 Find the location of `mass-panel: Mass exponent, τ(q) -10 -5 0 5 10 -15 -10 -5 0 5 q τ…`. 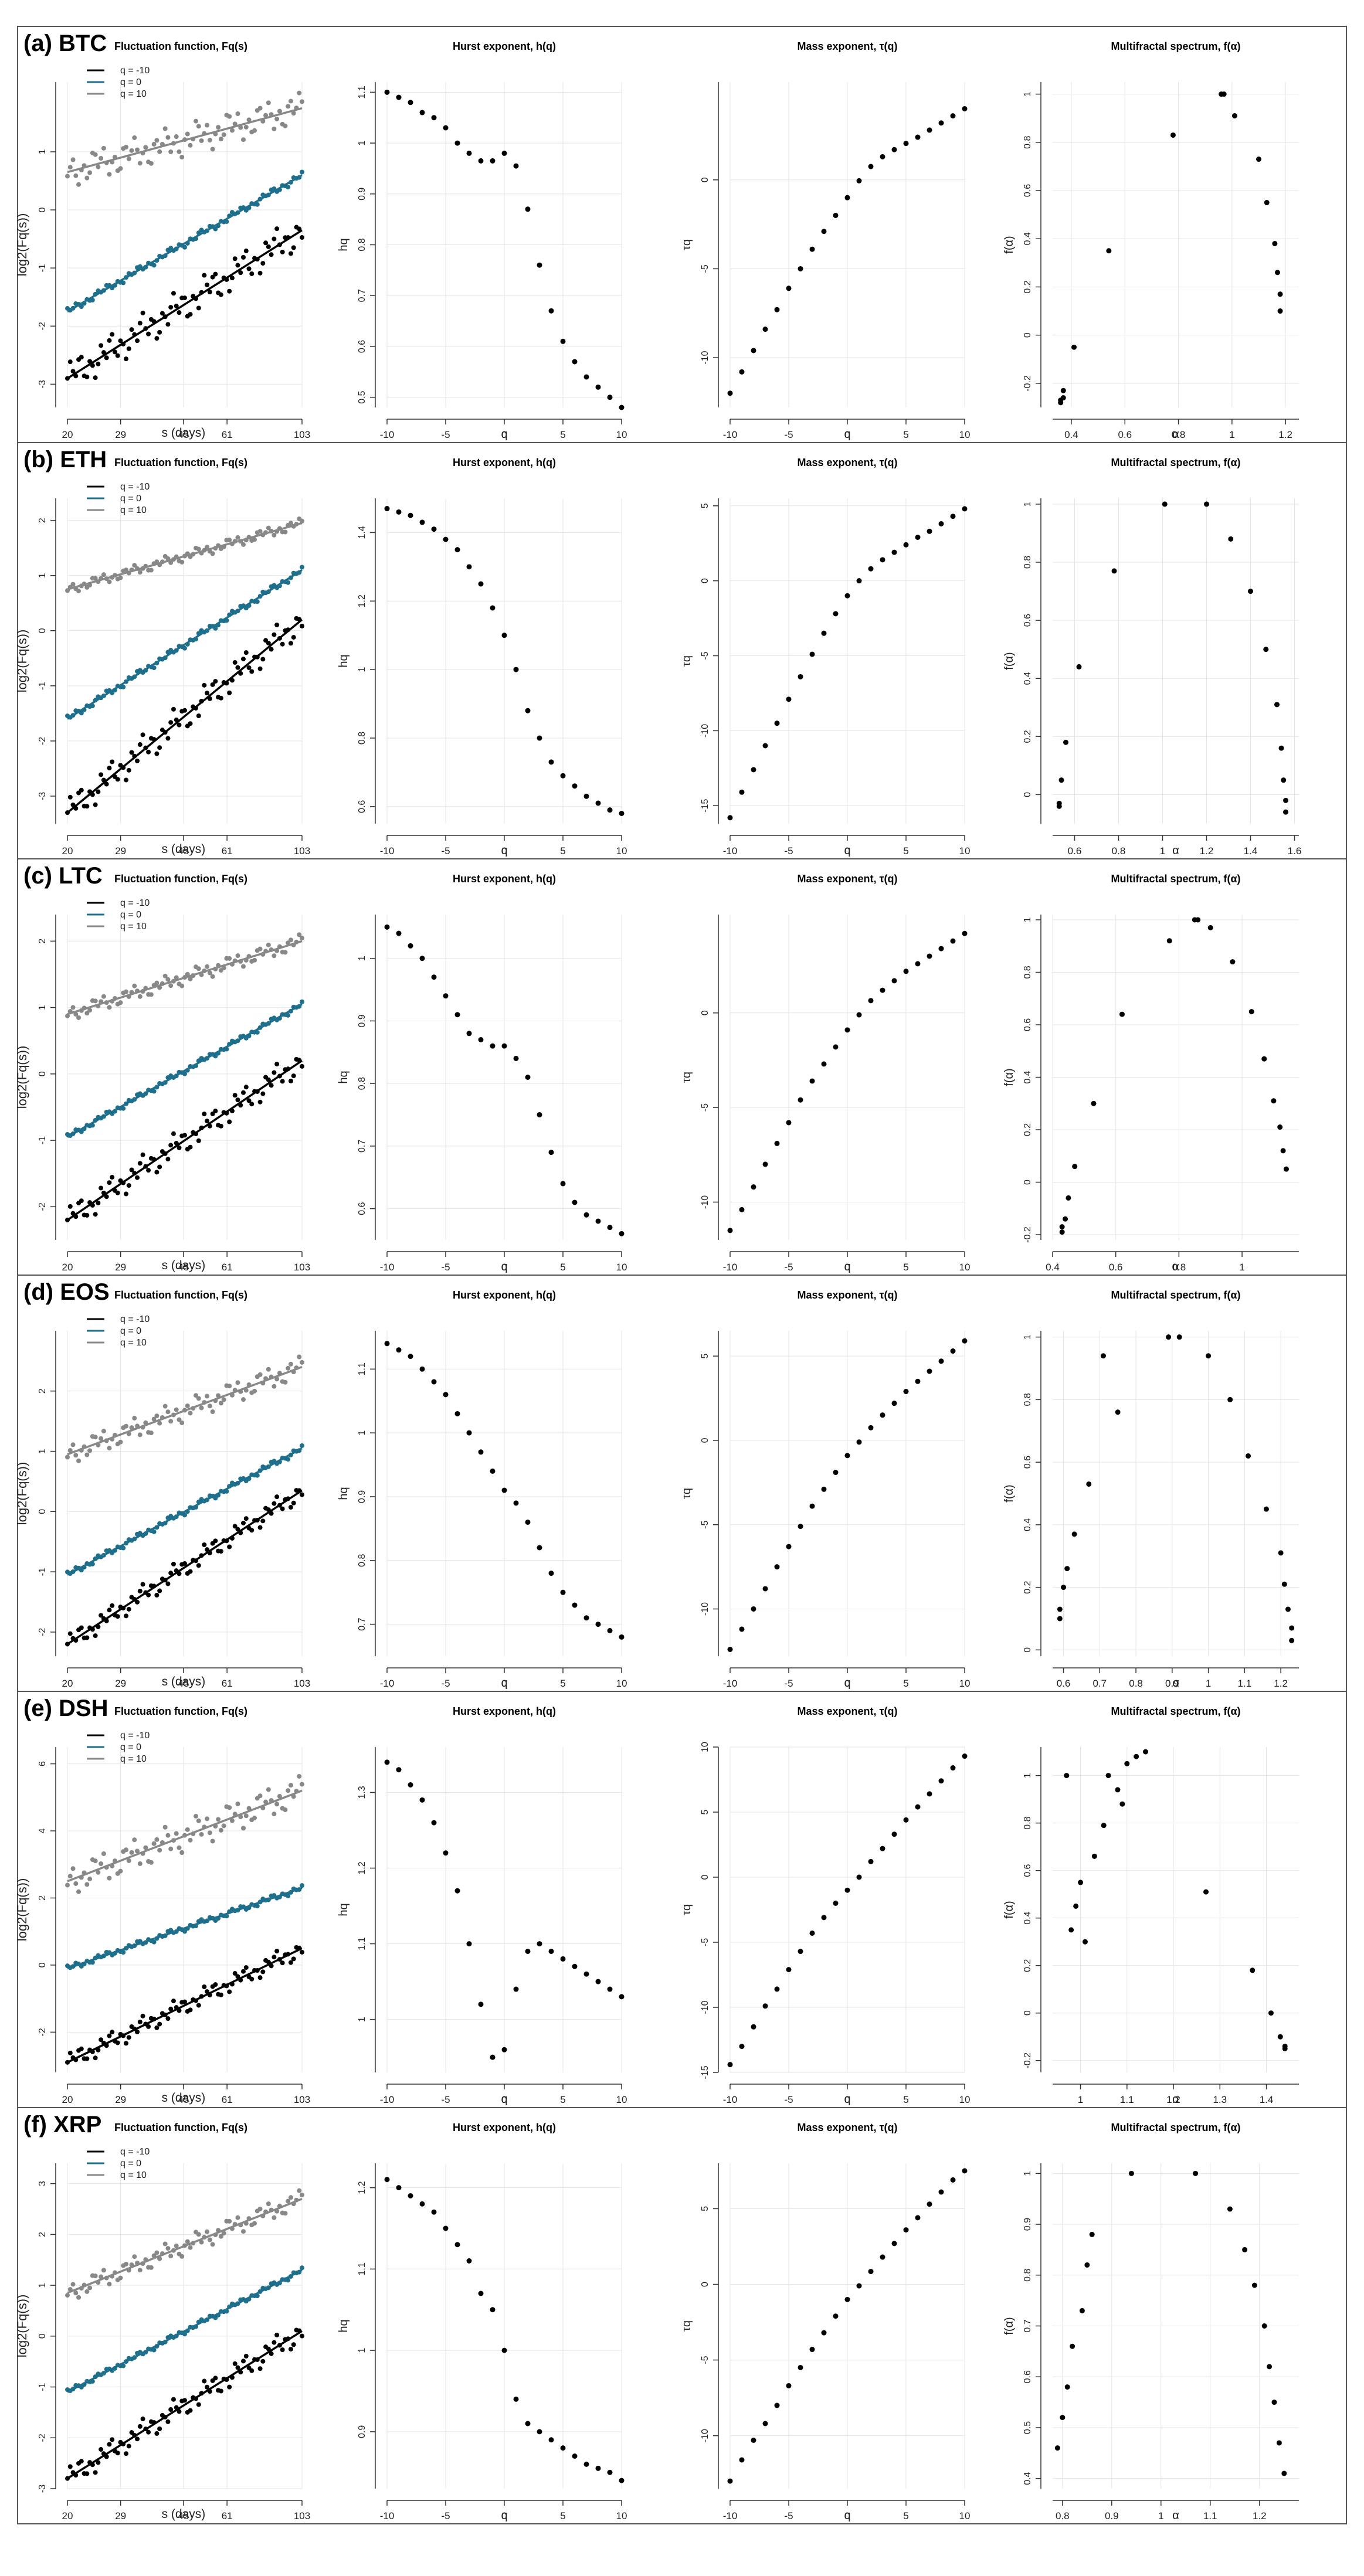

mass-panel: Mass exponent, τ(q) -10 -5 0 5 10 -15 -10 -5 0 5 q τ… is located at coordinates (825, 657).